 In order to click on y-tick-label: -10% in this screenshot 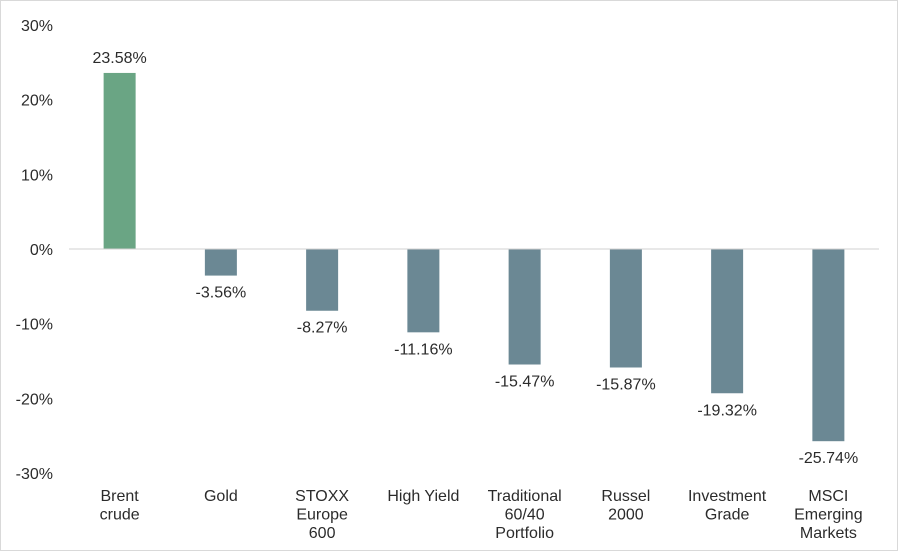, I will do `click(34, 325)`.